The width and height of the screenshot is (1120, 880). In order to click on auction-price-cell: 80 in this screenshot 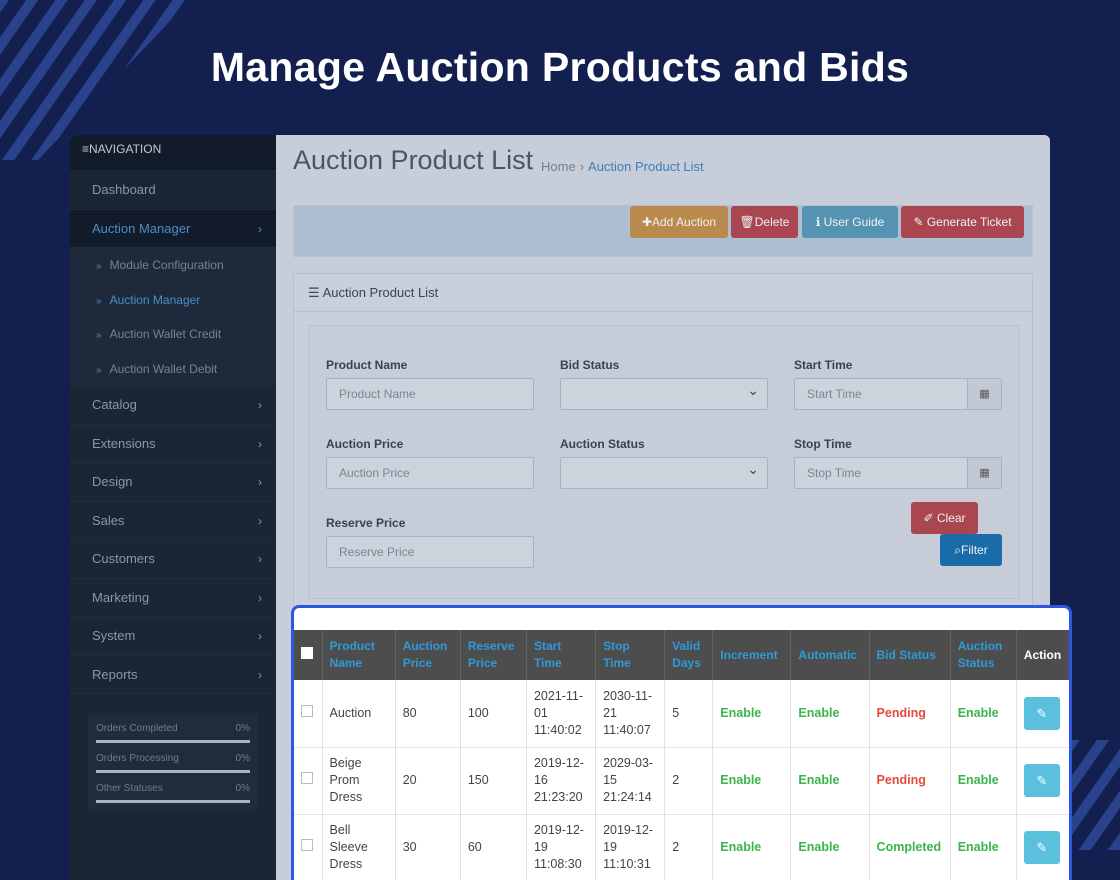, I will do `click(428, 714)`.